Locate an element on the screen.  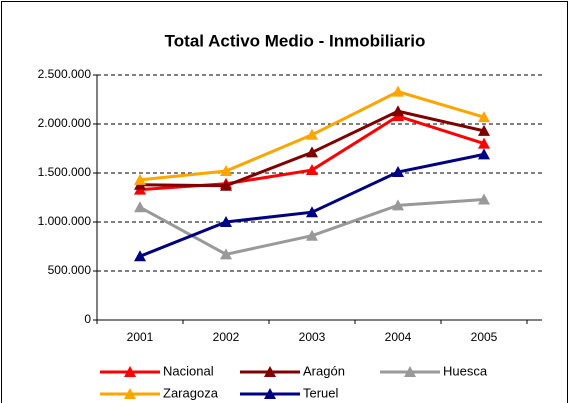
y-tick-label: 500.000 is located at coordinates (70, 270).